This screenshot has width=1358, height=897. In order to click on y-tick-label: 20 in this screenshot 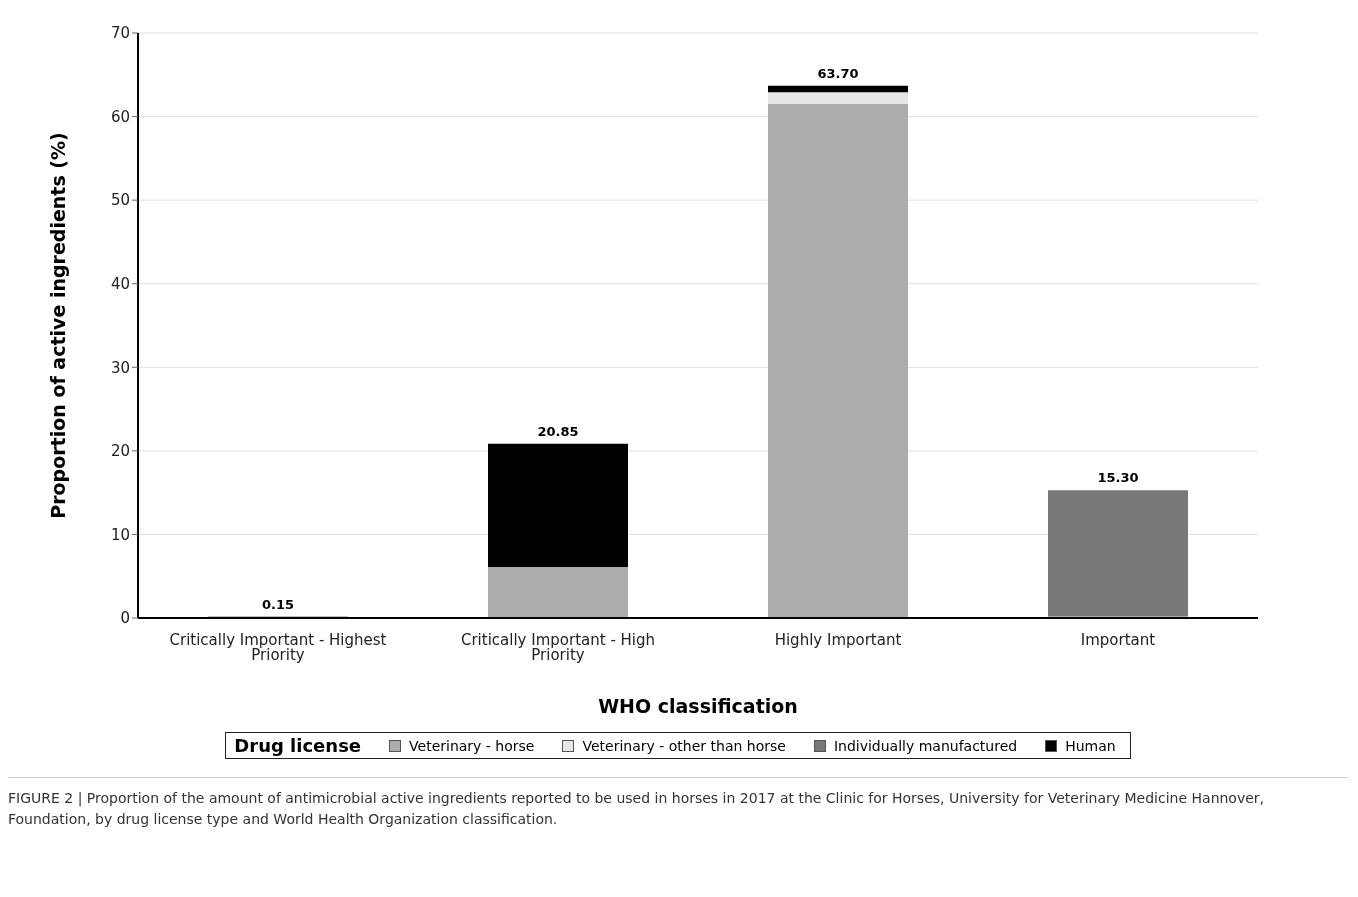, I will do `click(120, 451)`.